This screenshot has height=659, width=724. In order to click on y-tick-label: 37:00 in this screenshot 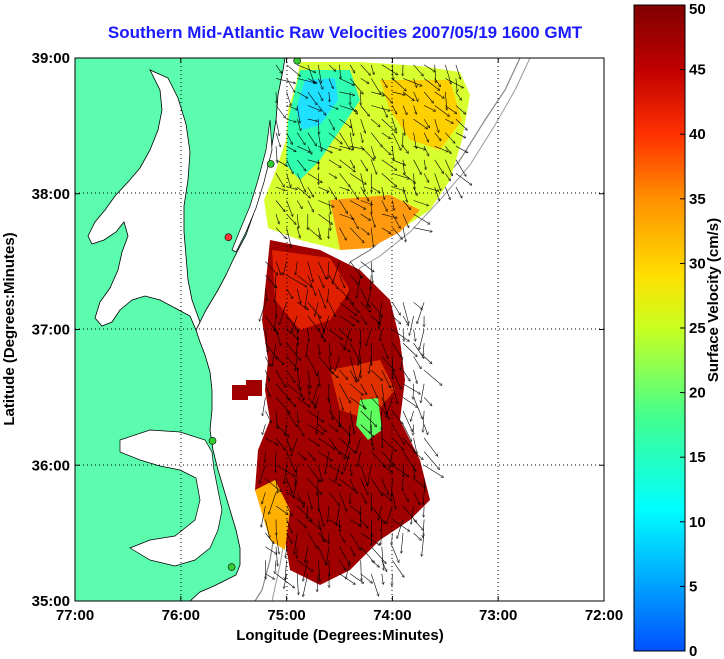, I will do `click(51, 330)`.